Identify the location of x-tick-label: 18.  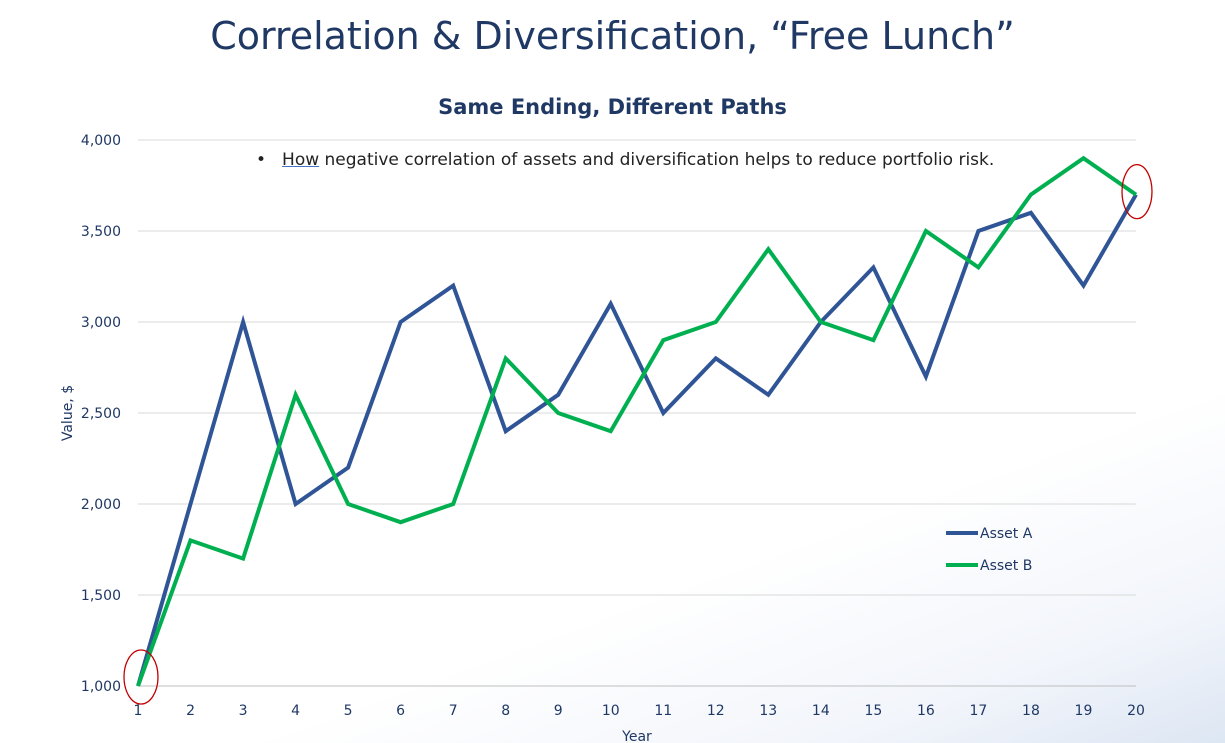
(1031, 711).